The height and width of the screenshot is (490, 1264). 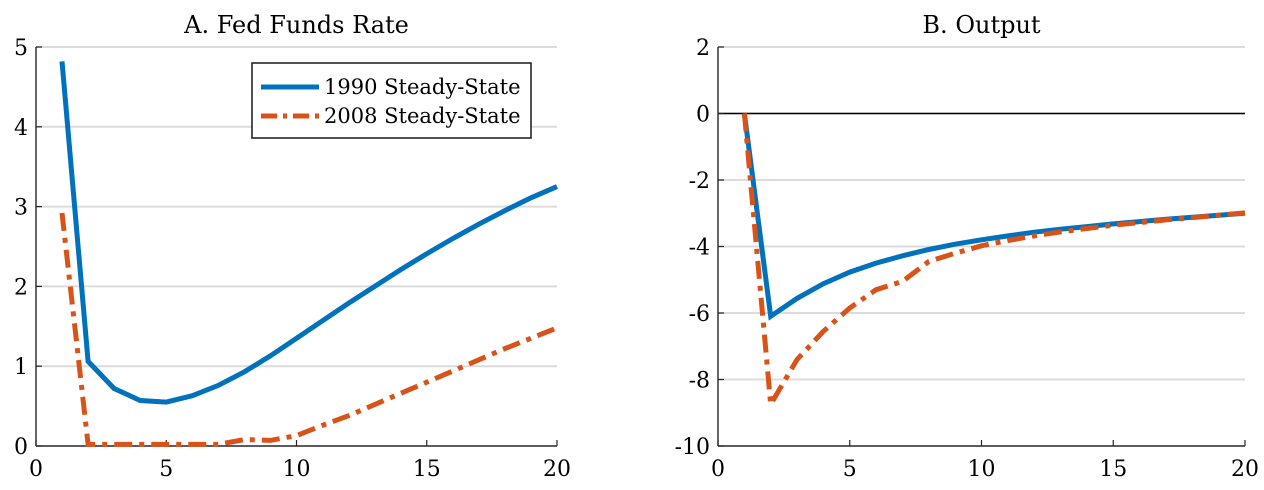 I want to click on panel-b-x-tick-label: 10, so click(x=982, y=469).